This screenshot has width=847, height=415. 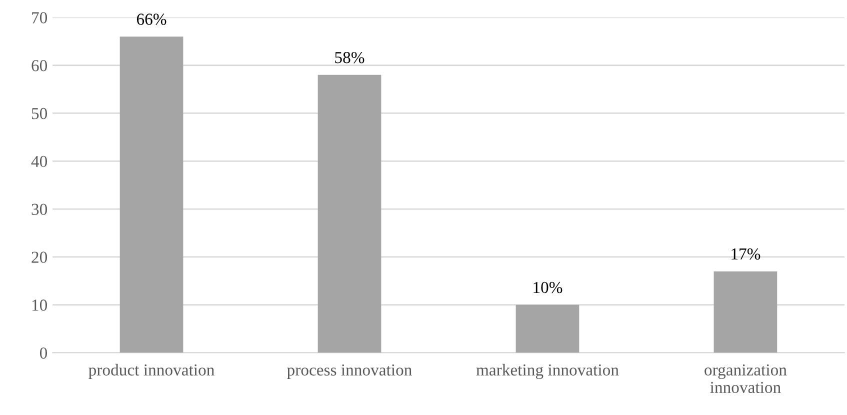 What do you see at coordinates (151, 19) in the screenshot?
I see `data-label: 66%` at bounding box center [151, 19].